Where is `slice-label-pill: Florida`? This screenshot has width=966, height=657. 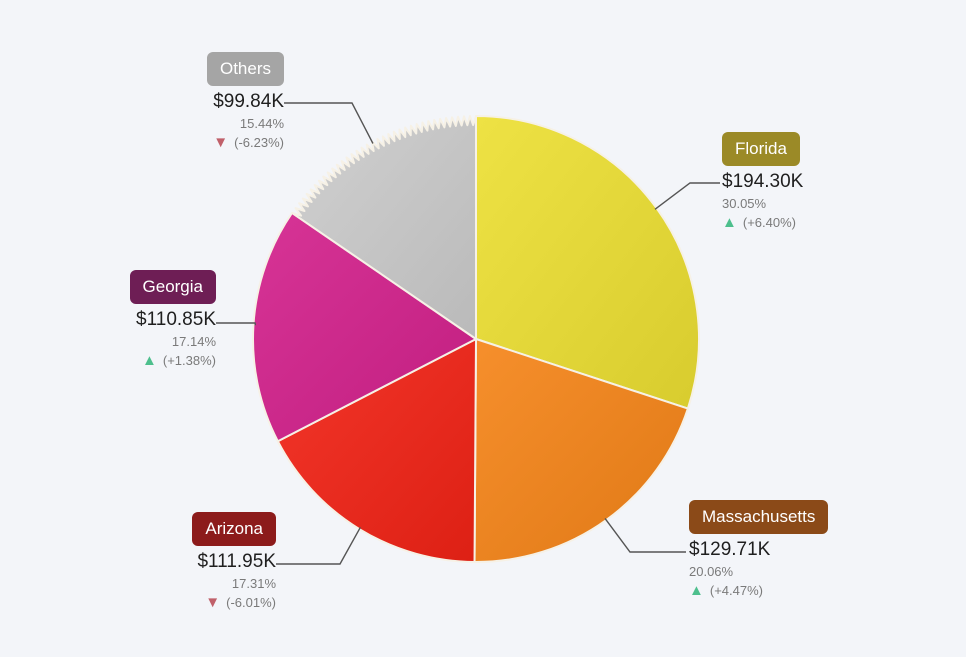
slice-label-pill: Florida is located at coordinates (761, 149).